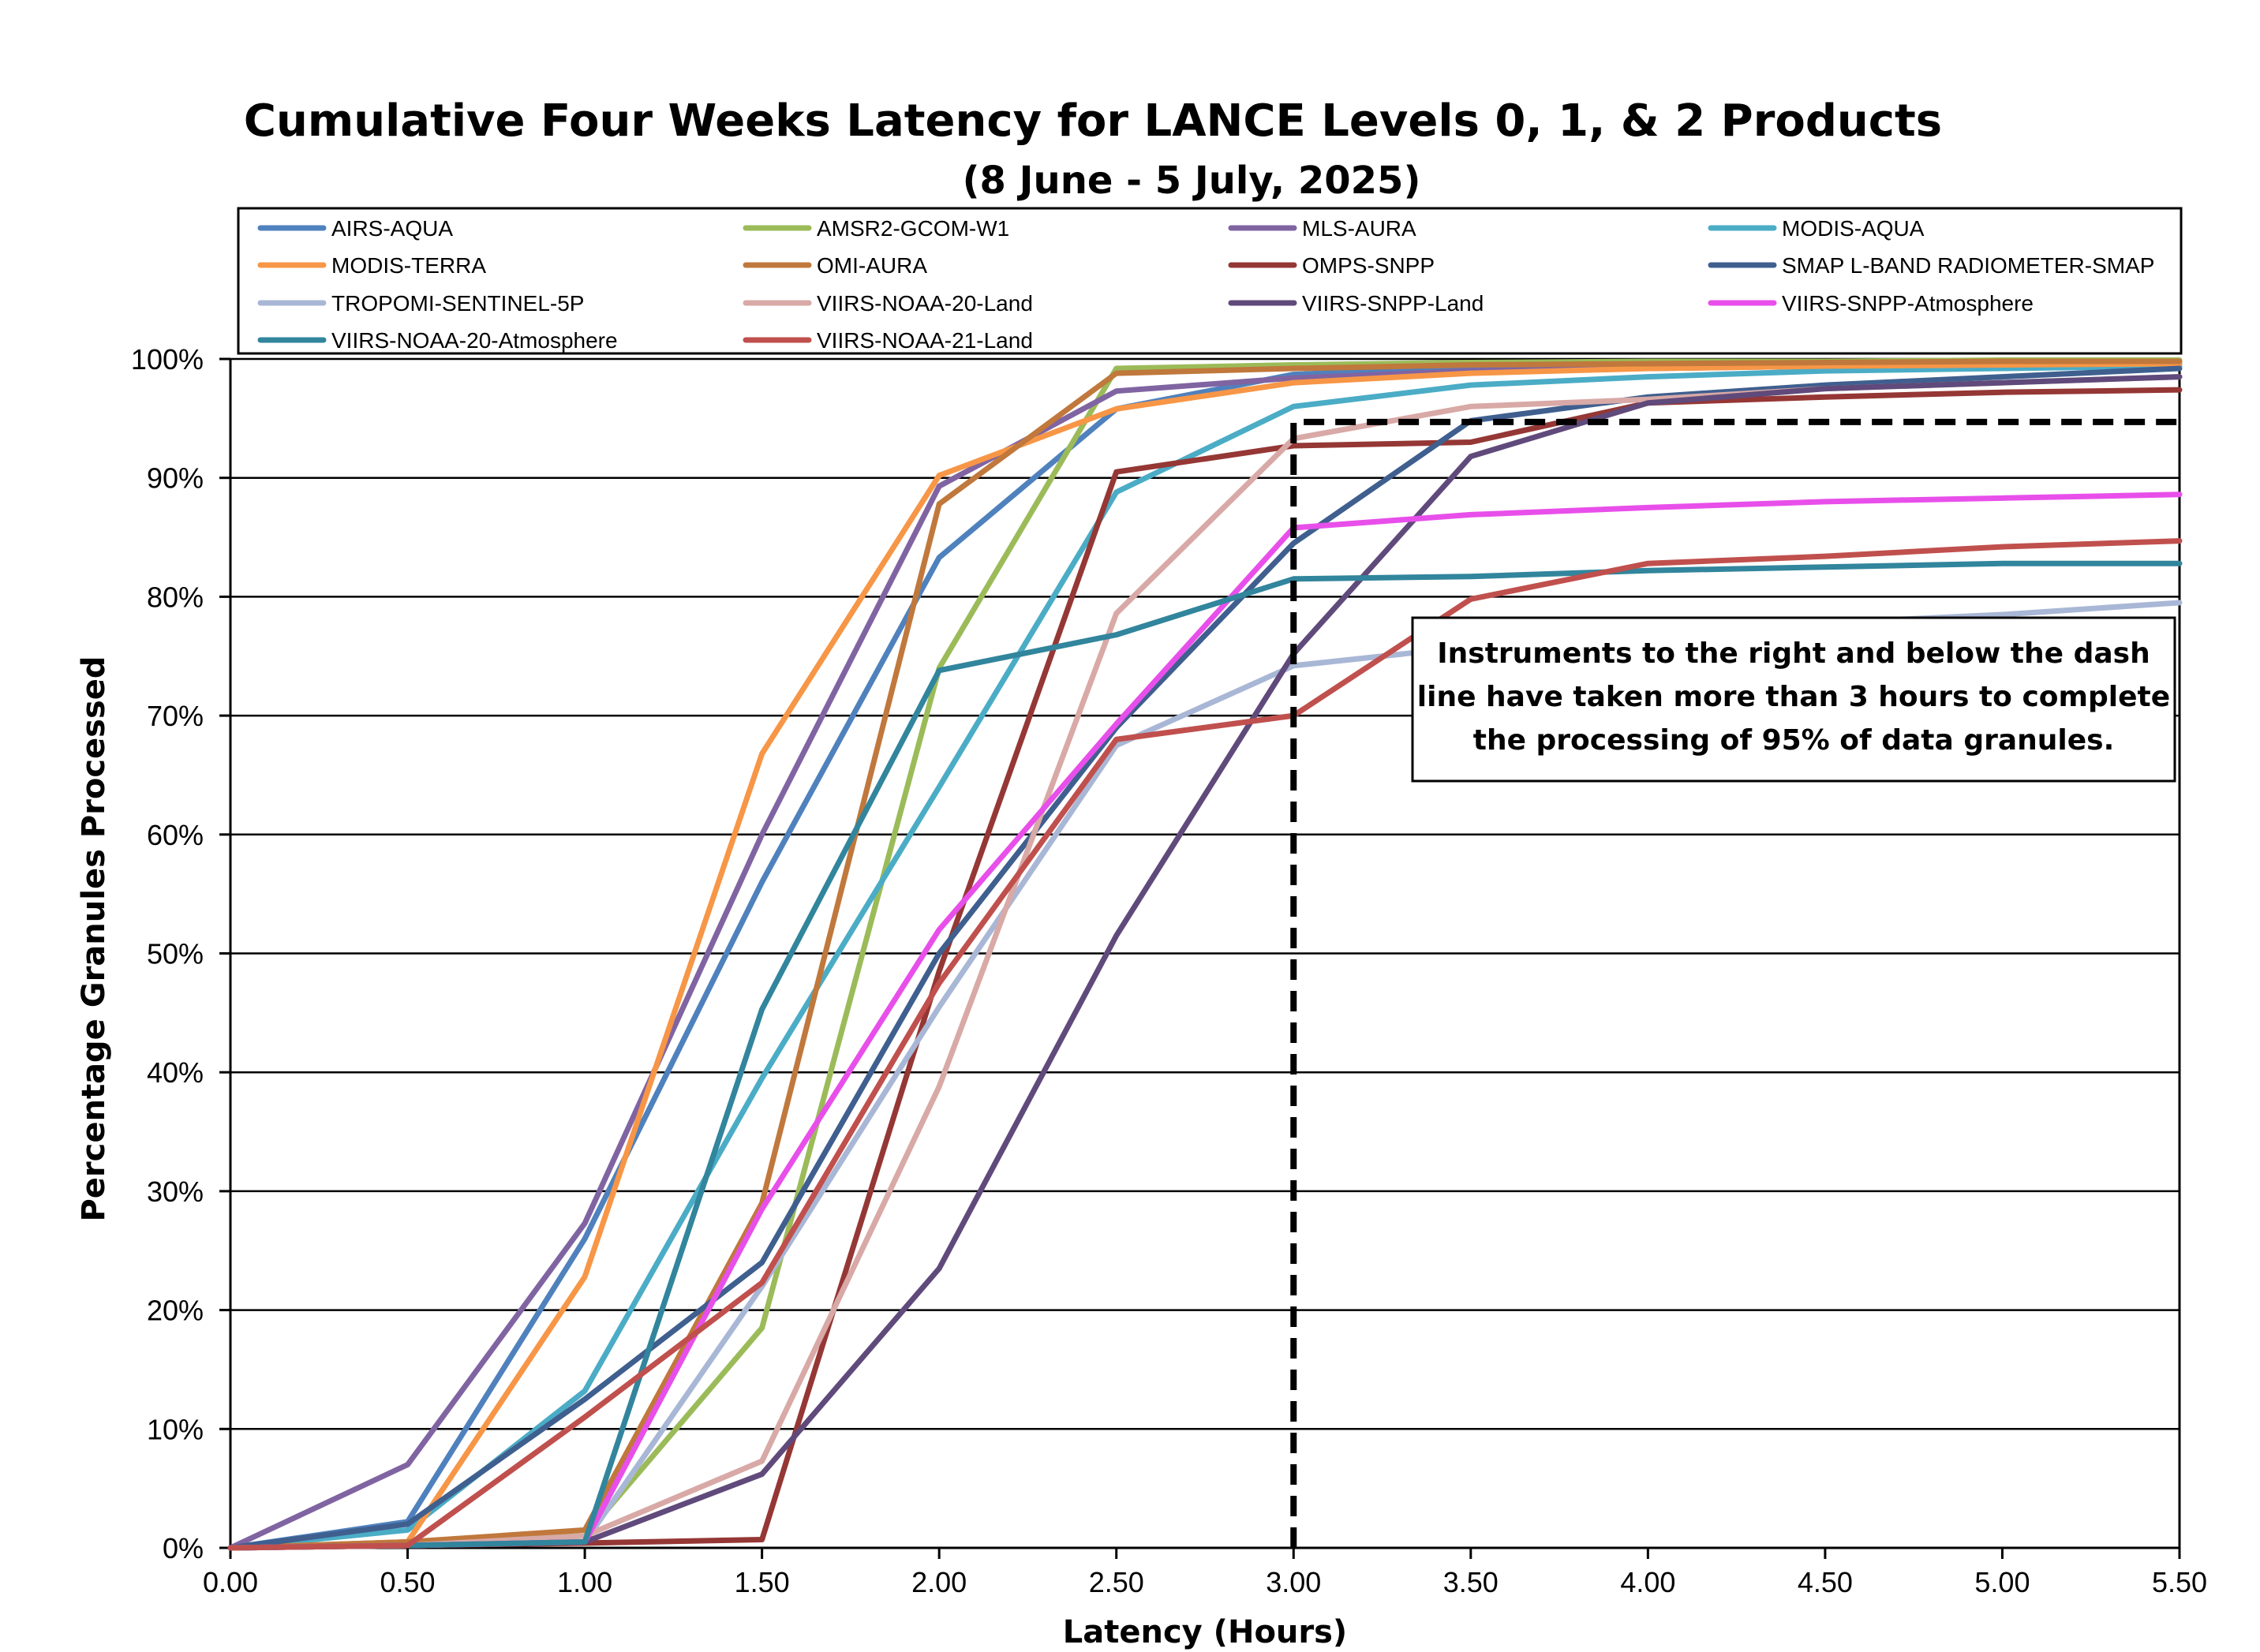 This screenshot has height=1652, width=2260. Describe the element at coordinates (762, 1582) in the screenshot. I see `x-tick-label: 1.50` at that location.